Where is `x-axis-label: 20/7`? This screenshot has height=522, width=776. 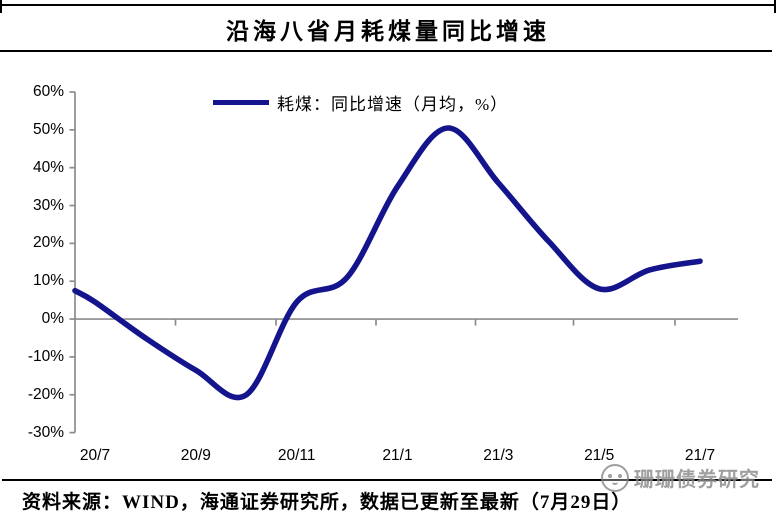
x-axis-label: 20/7 is located at coordinates (95, 455).